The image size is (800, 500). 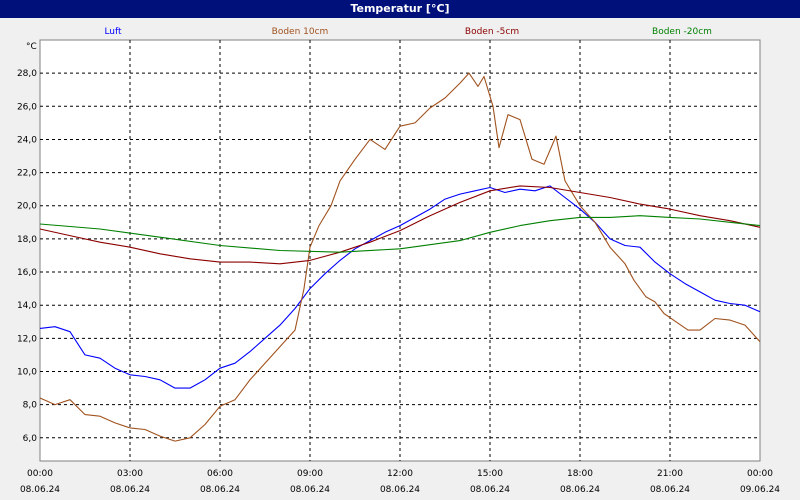 What do you see at coordinates (400, 234) in the screenshot?
I see `series-line-boden-20cm` at bounding box center [400, 234].